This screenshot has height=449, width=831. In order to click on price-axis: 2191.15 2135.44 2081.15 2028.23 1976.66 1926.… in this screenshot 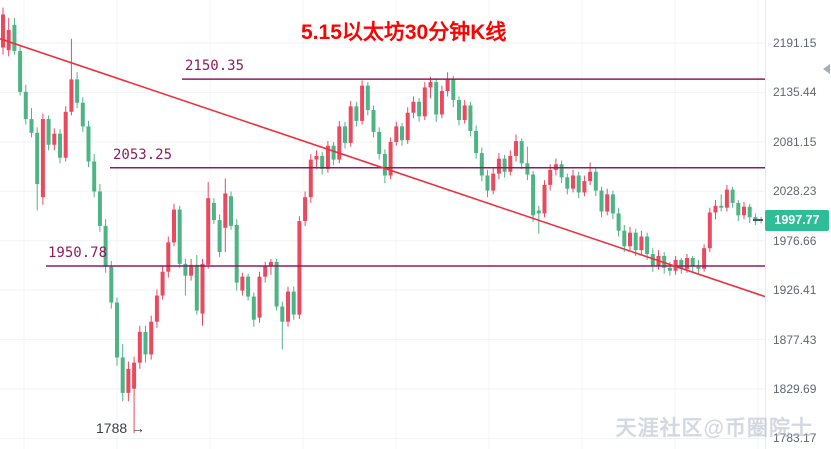, I will do `click(798, 224)`.